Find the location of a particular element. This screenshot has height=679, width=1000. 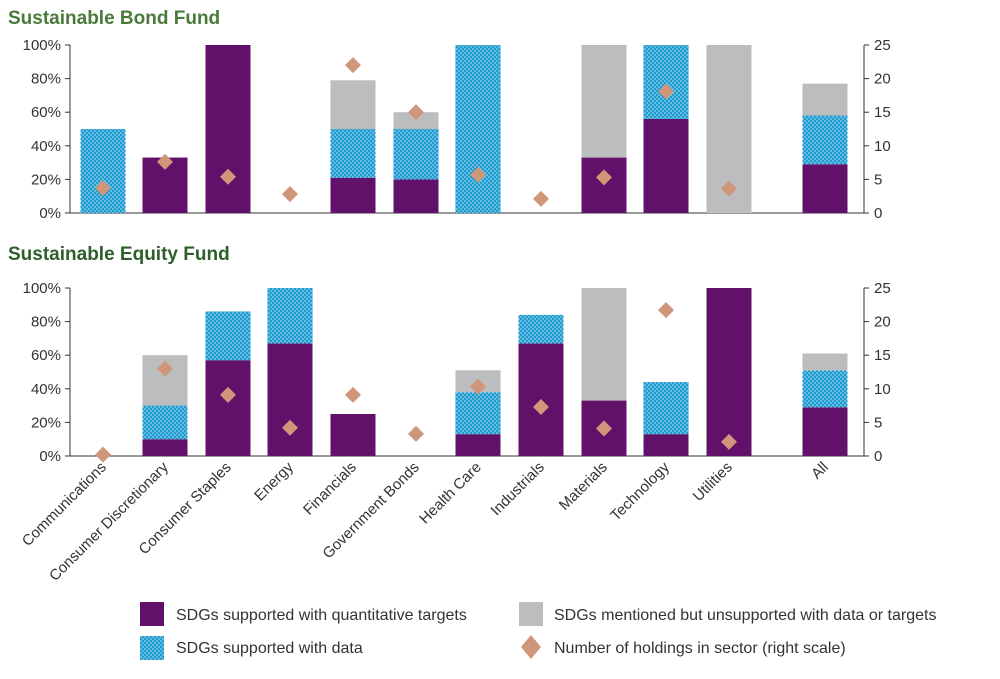

category-label: Utilities is located at coordinates (713, 482).